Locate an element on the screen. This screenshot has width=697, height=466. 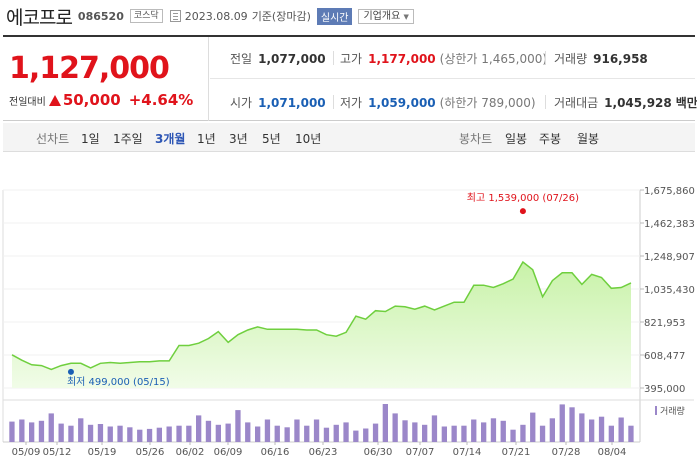
x-tick-label: 05/09 is located at coordinates (26, 452).